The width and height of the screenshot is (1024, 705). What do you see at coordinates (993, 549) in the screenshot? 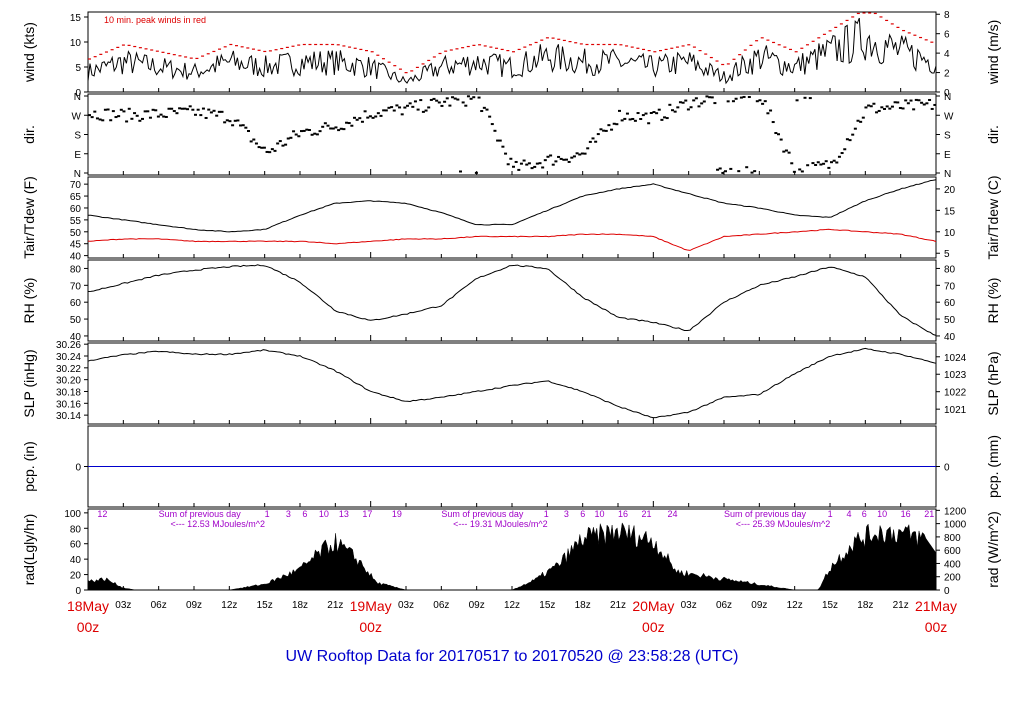
I see `ylabel-right-rad: rad (W/m^2)` at bounding box center [993, 549].